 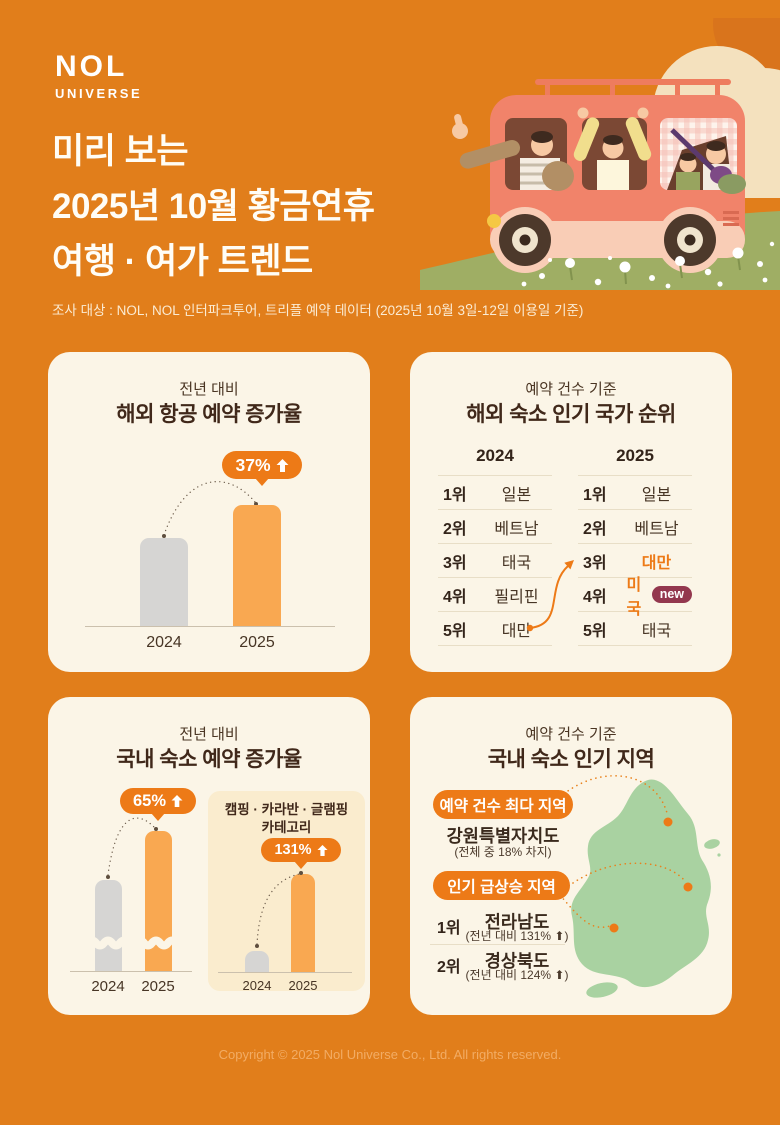 I want to click on rising-note-2: (전년 대비 124% ⬆), so click(x=517, y=975).